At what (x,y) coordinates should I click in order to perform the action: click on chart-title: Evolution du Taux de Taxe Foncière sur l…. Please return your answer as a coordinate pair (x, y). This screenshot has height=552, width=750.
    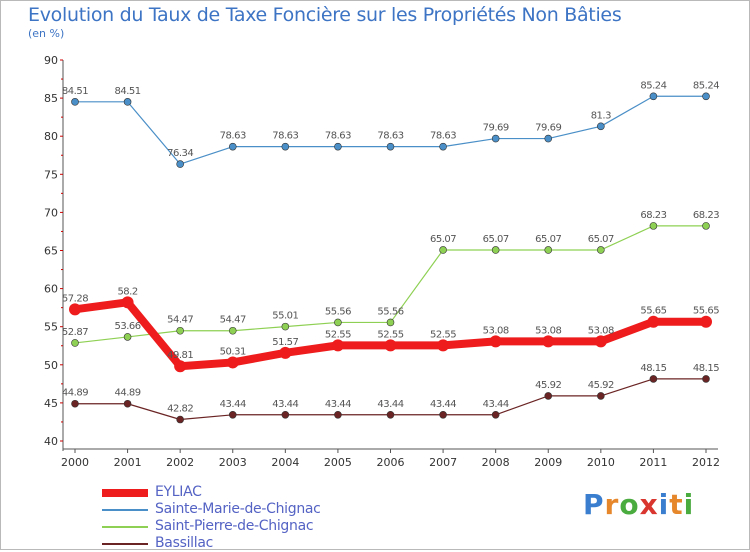
    Looking at the image, I should click on (325, 15).